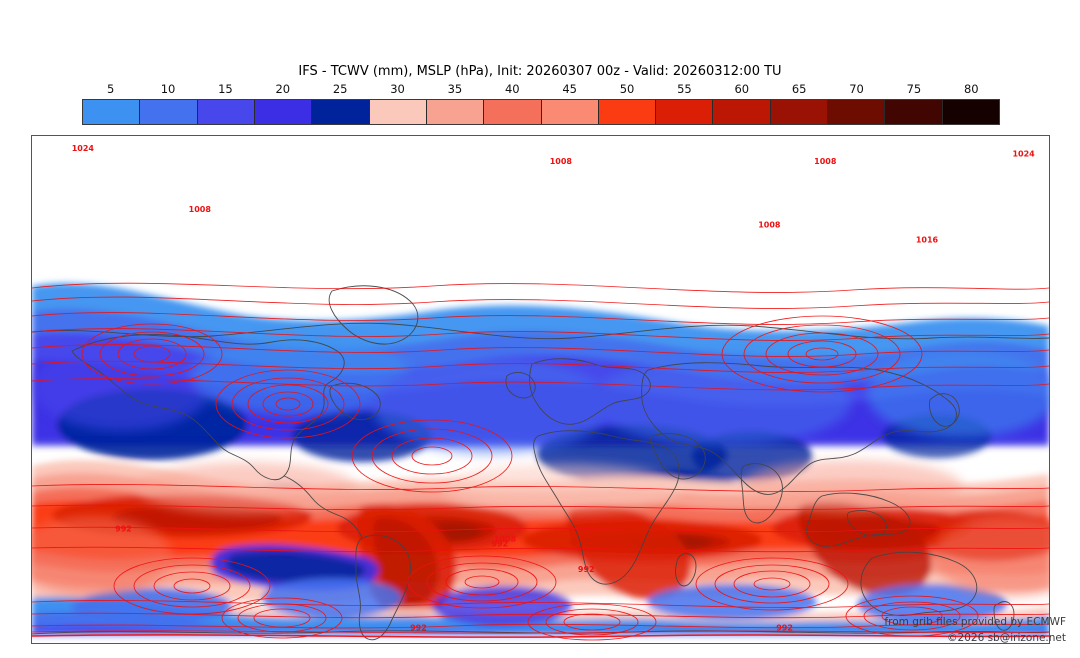 Image resolution: width=1080 pixels, height=658 pixels. I want to click on colorbar-tick-label: 40, so click(512, 89).